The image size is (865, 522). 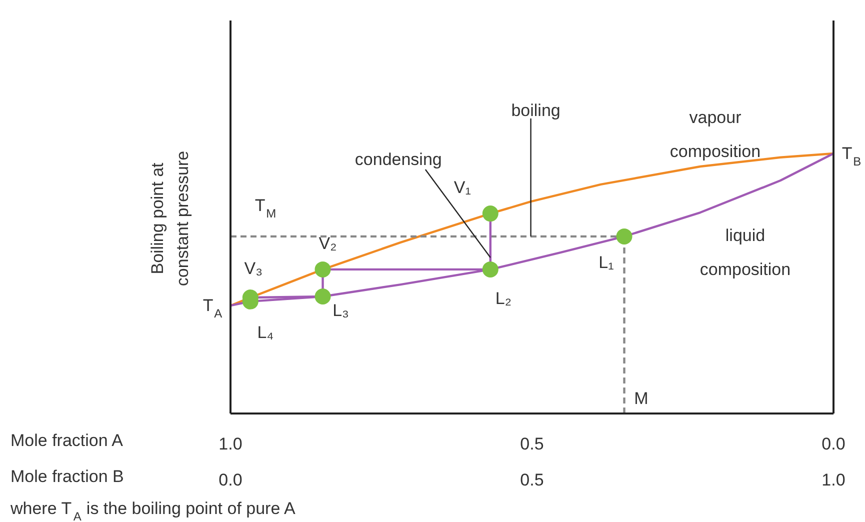 I want to click on x2-tick-label: 0.5, so click(x=532, y=480).